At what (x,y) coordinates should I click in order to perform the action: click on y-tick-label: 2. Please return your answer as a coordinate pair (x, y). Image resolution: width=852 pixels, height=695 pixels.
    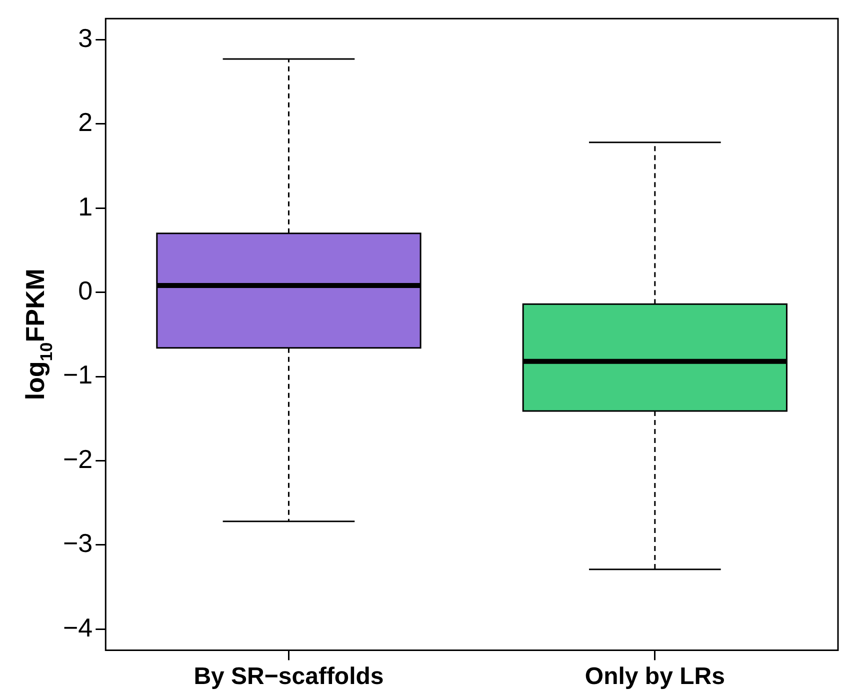
    Looking at the image, I should click on (85, 122).